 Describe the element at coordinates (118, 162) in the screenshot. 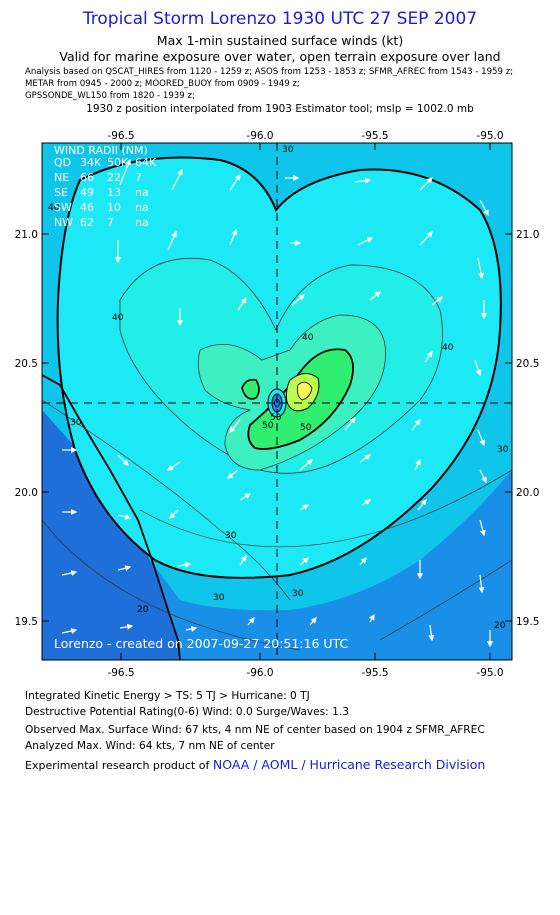

I see `wind-radii-header-2: 50K` at that location.